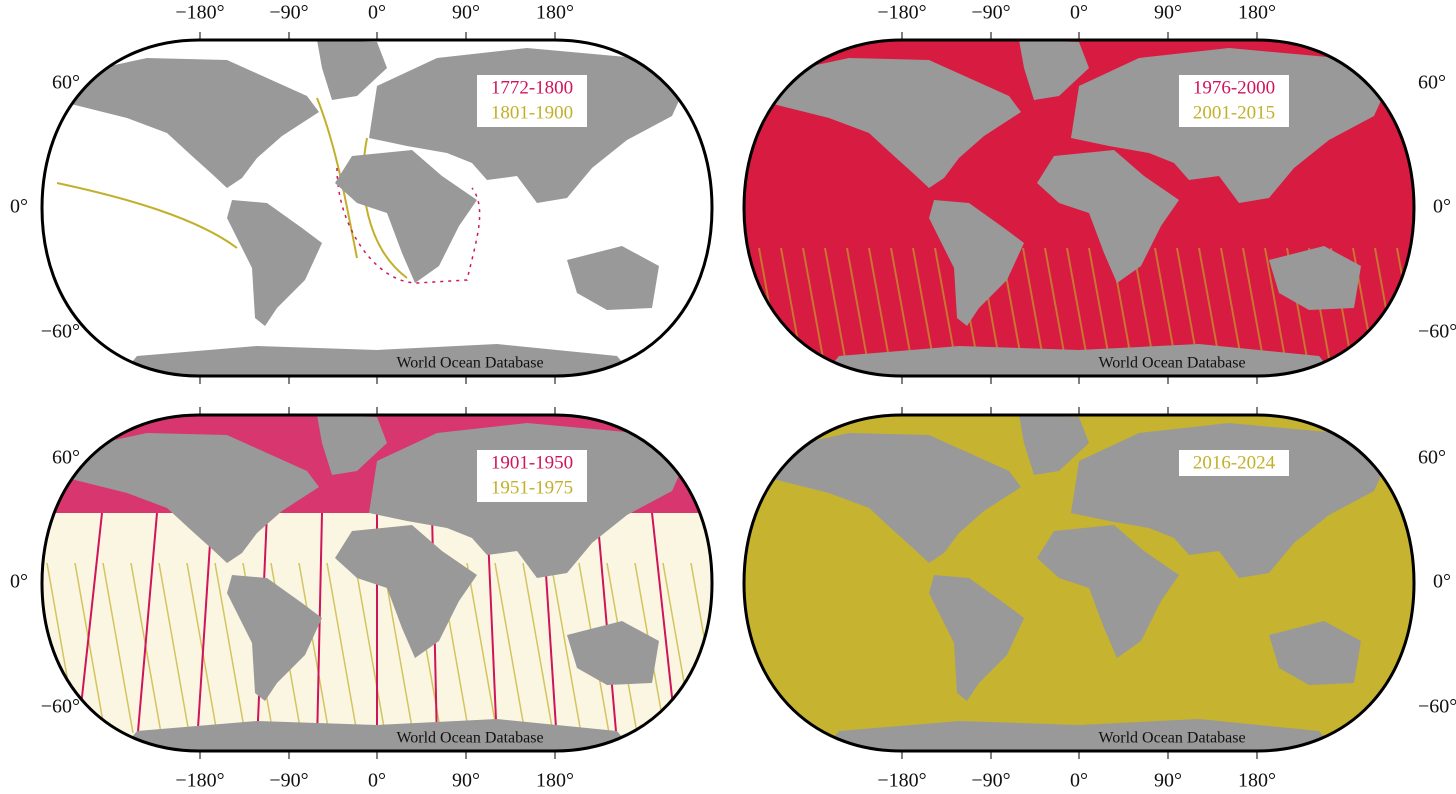 This screenshot has width=1456, height=794. I want to click on legend-label: 1801-1900, so click(532, 112).